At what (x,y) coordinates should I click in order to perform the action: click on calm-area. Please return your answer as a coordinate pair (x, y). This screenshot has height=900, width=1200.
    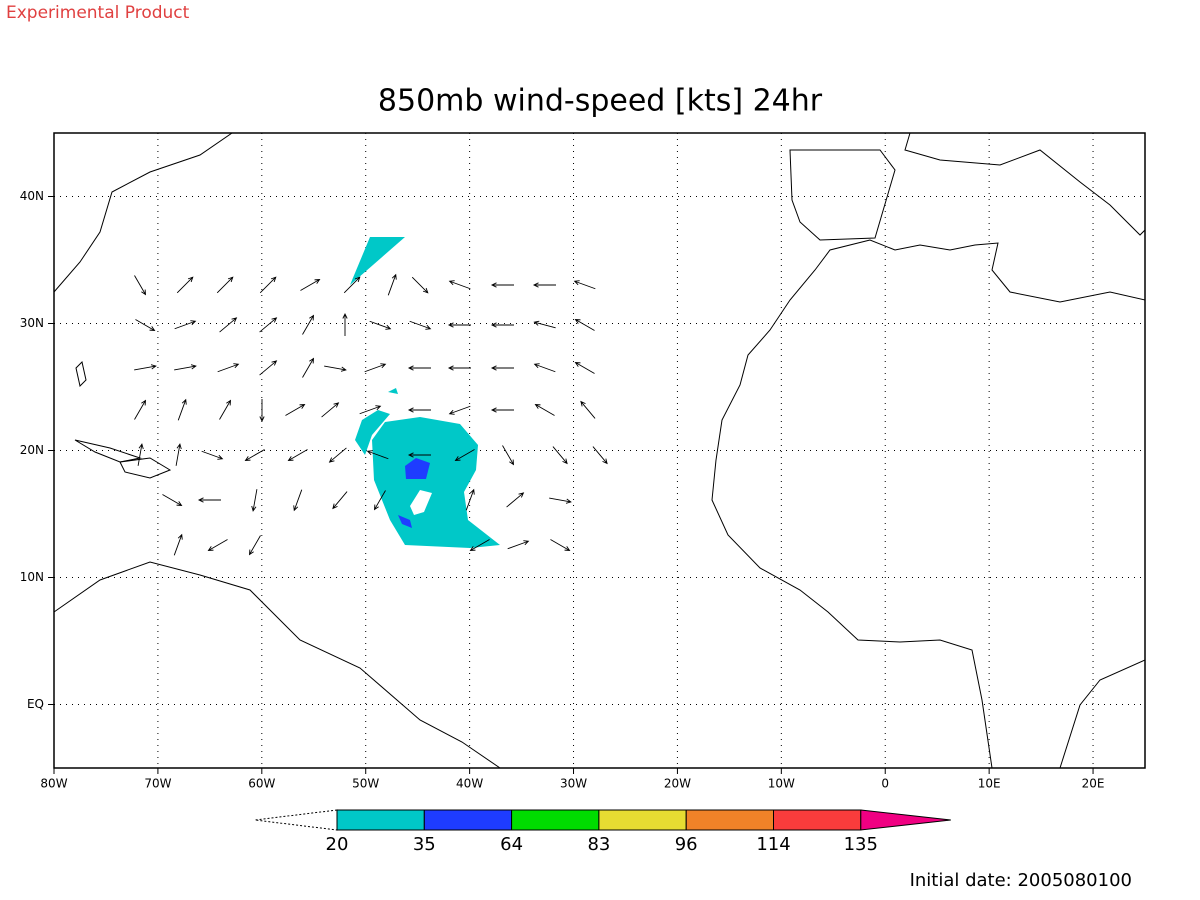
    Looking at the image, I should click on (421, 502).